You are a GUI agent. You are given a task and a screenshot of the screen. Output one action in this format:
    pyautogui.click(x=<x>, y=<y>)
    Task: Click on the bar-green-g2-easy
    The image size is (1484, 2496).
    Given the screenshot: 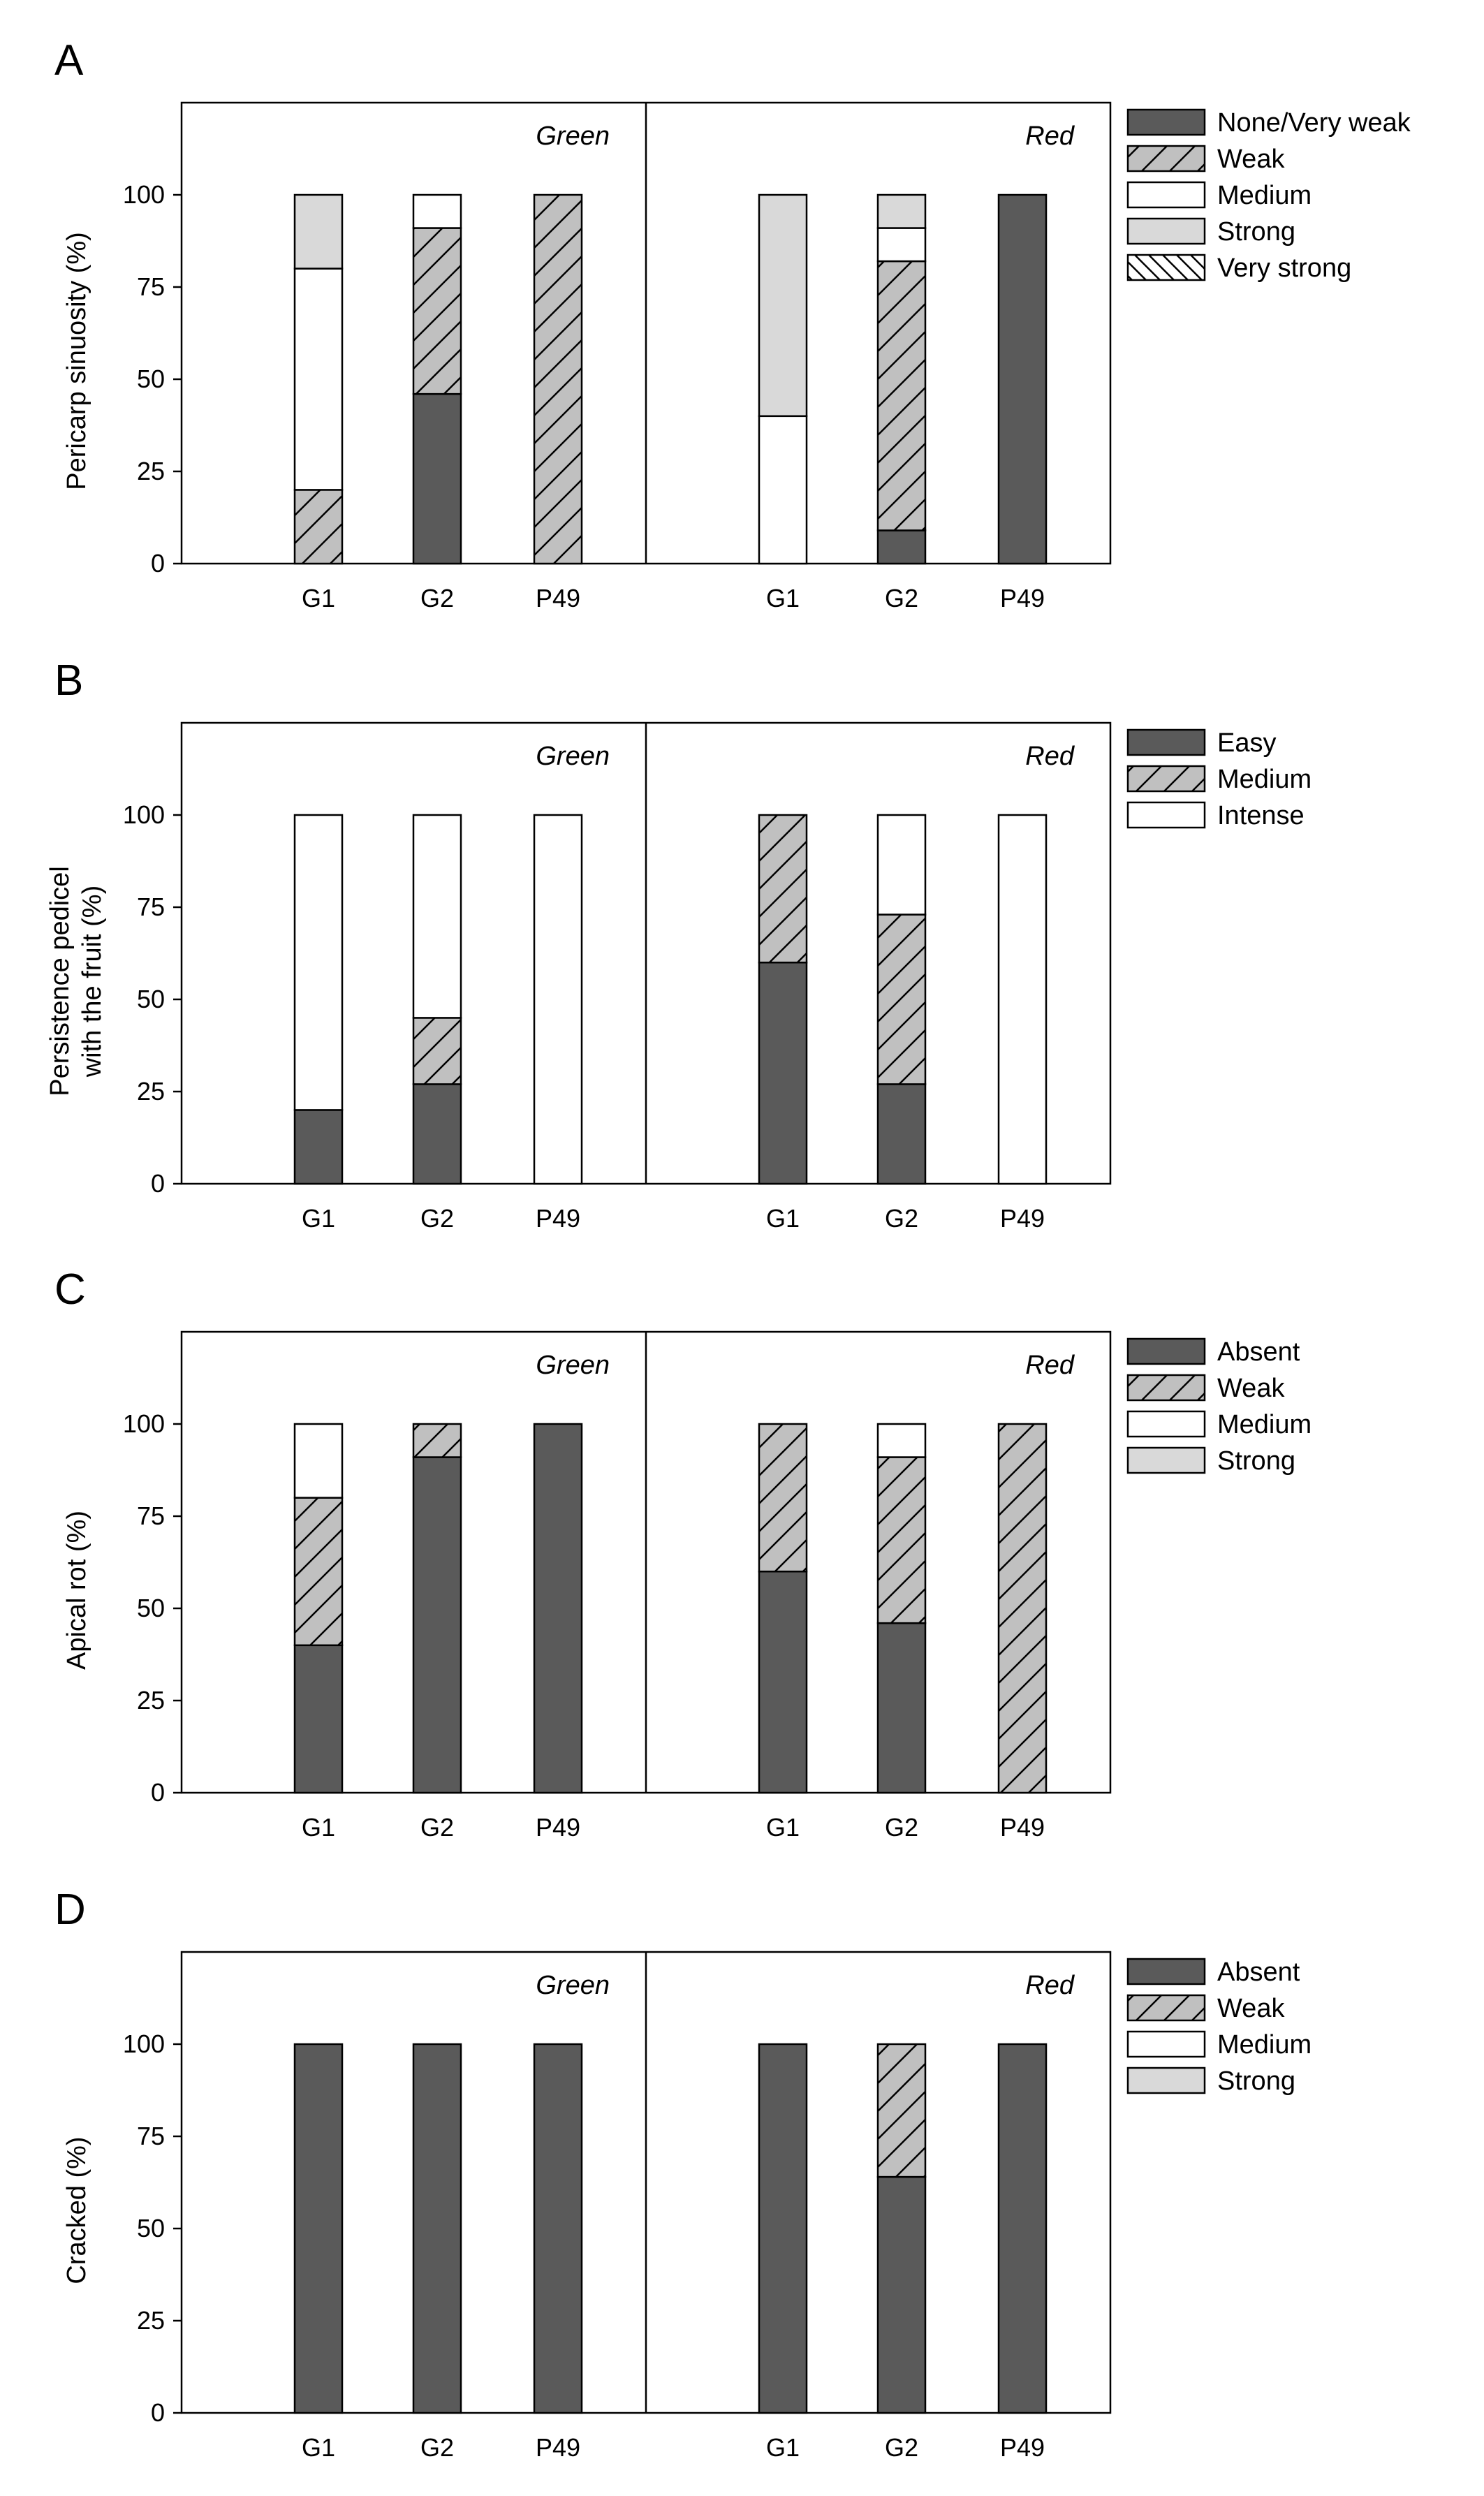 What is the action you would take?
    pyautogui.click(x=437, y=1134)
    